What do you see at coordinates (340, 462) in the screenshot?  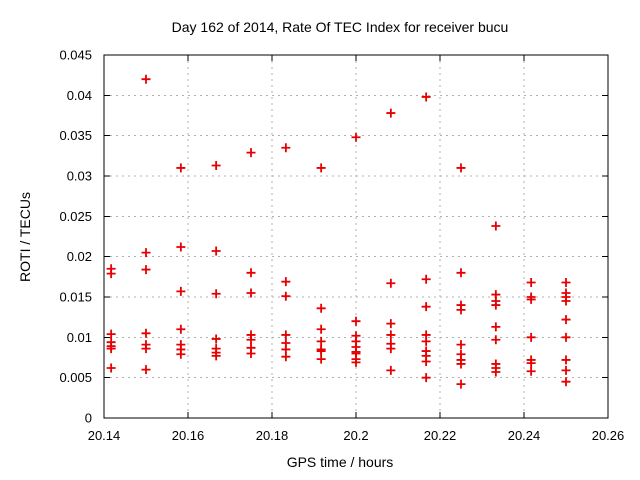 I see `x-axis-label: GPS time / hours` at bounding box center [340, 462].